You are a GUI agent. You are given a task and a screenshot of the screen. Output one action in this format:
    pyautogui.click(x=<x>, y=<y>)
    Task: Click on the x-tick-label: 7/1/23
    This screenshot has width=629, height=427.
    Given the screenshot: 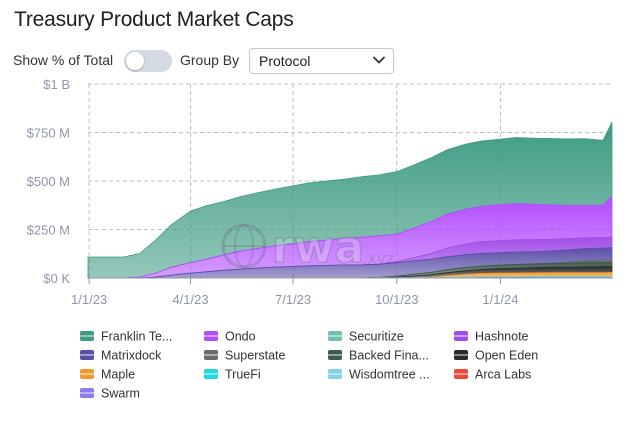 What is the action you would take?
    pyautogui.click(x=293, y=299)
    